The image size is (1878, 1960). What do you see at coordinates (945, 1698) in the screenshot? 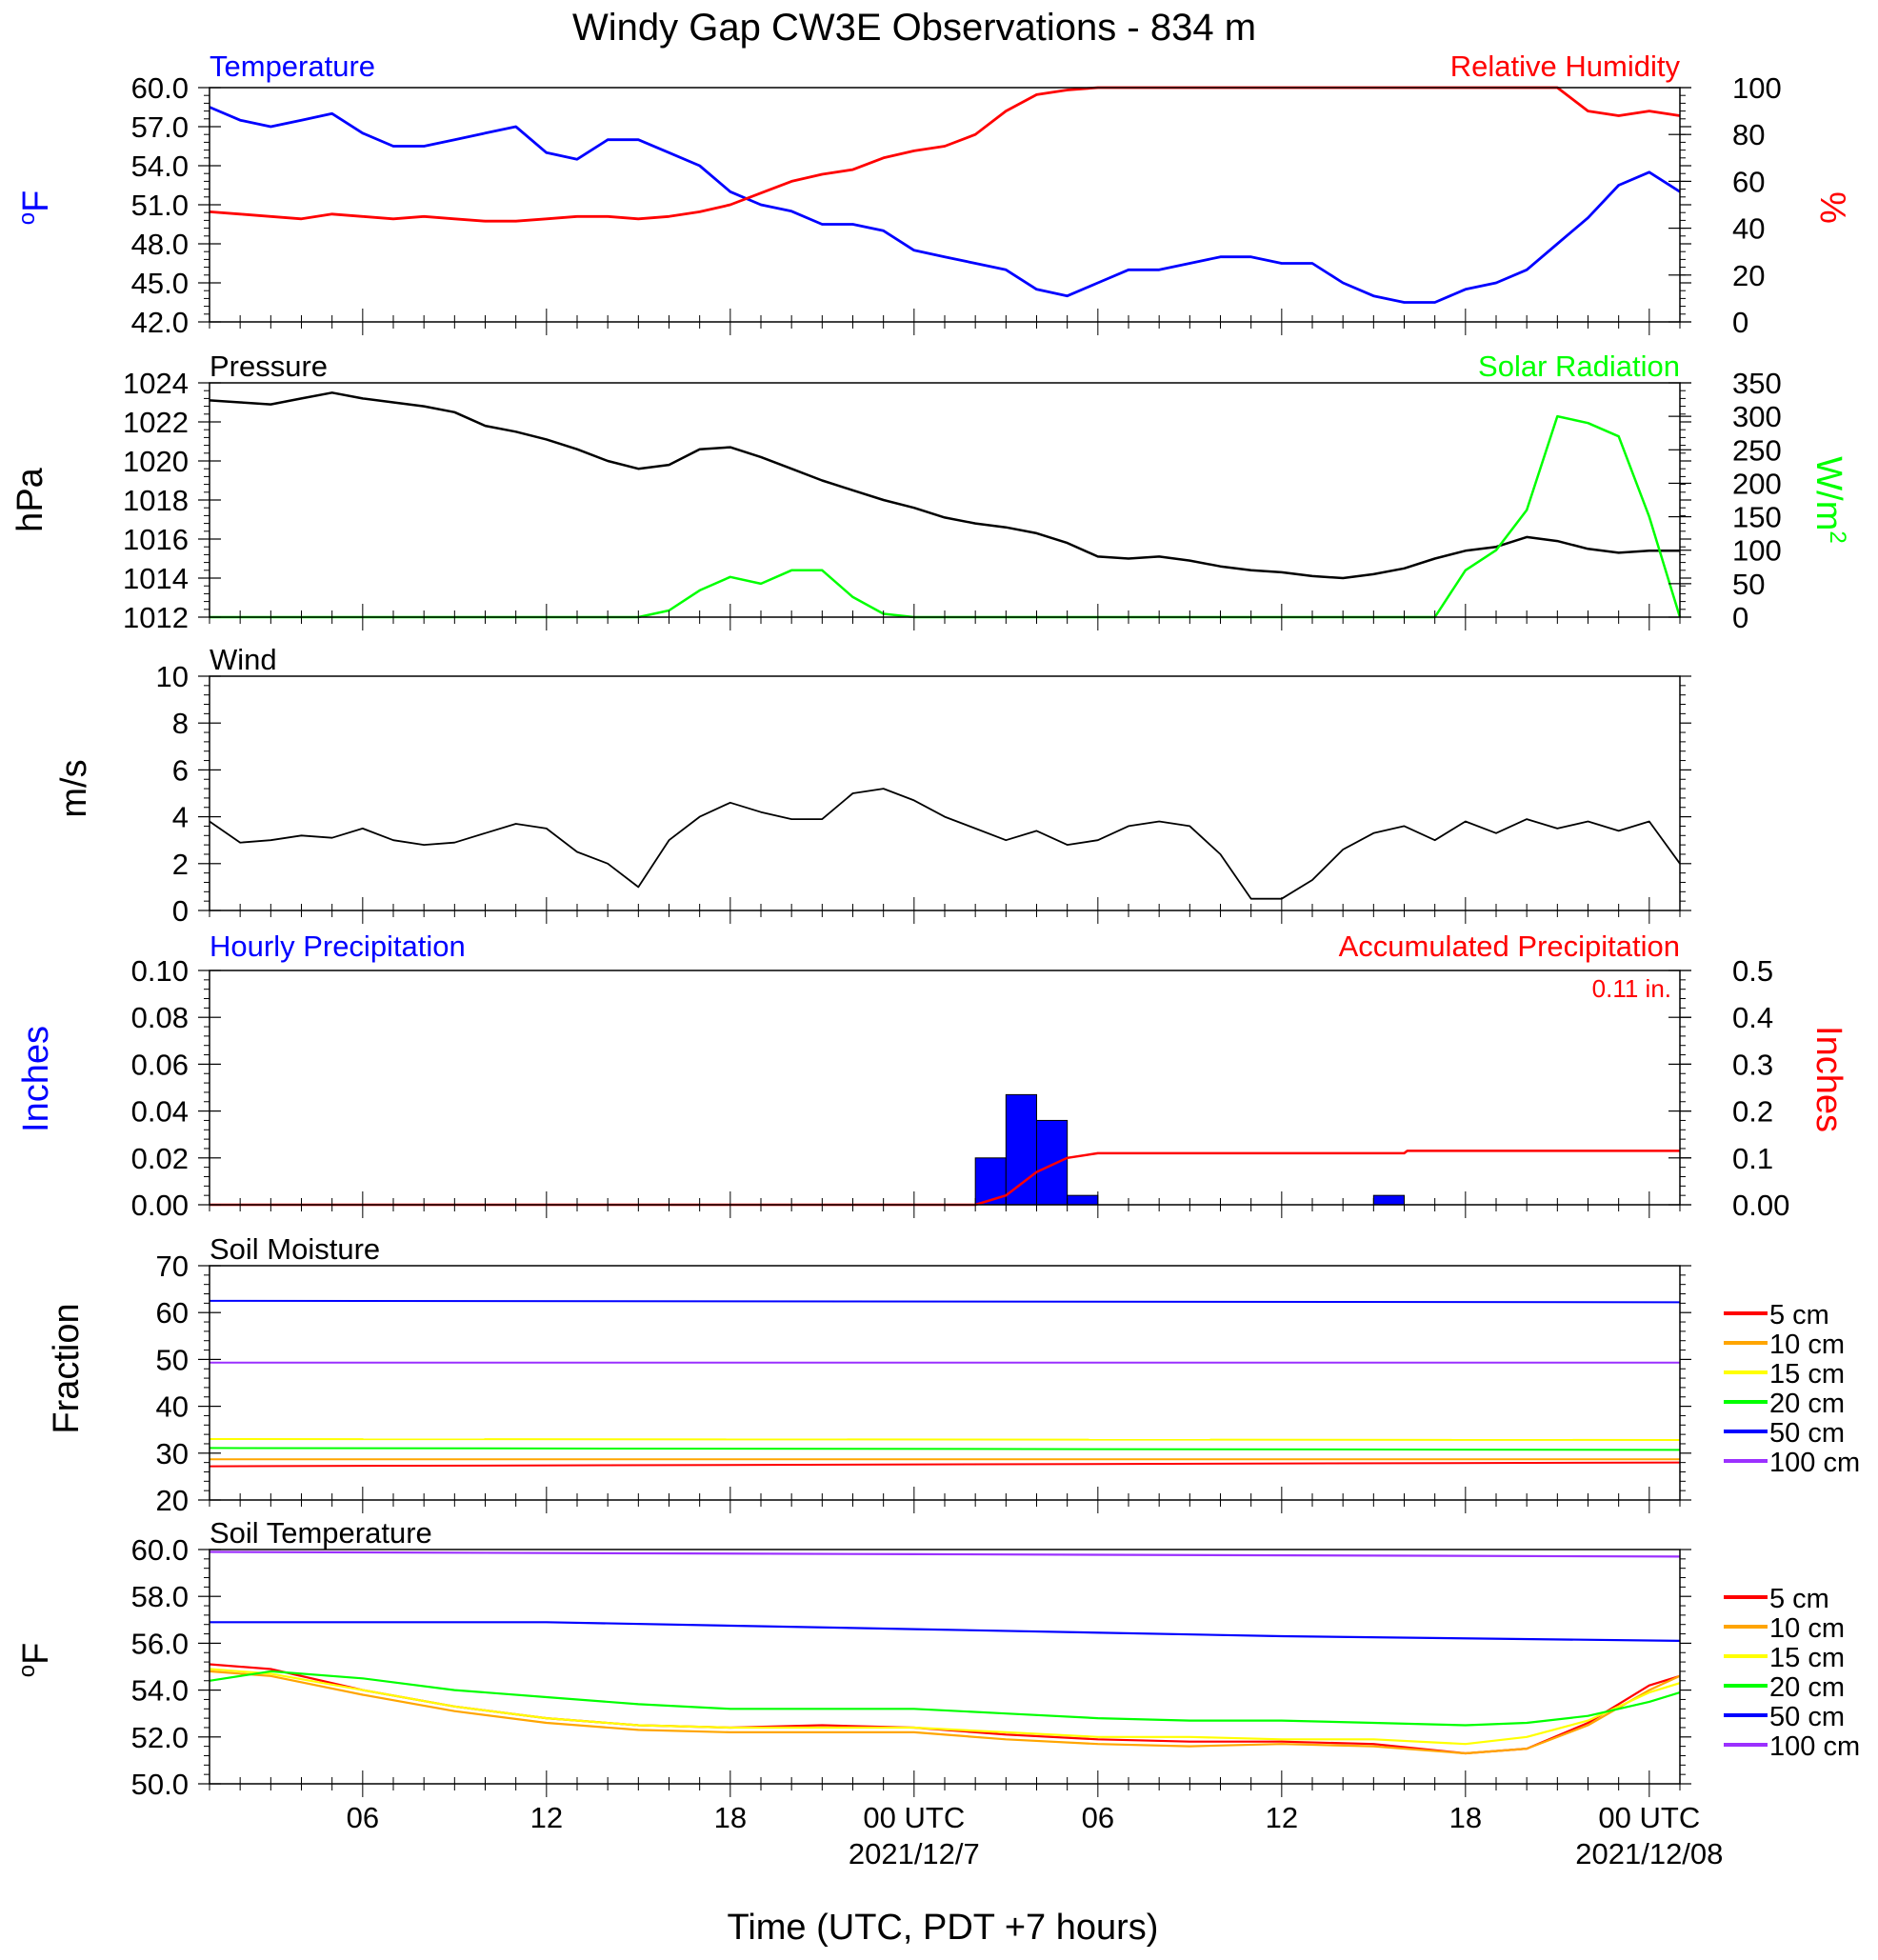
I see `line-soil-temp-20cm` at bounding box center [945, 1698].